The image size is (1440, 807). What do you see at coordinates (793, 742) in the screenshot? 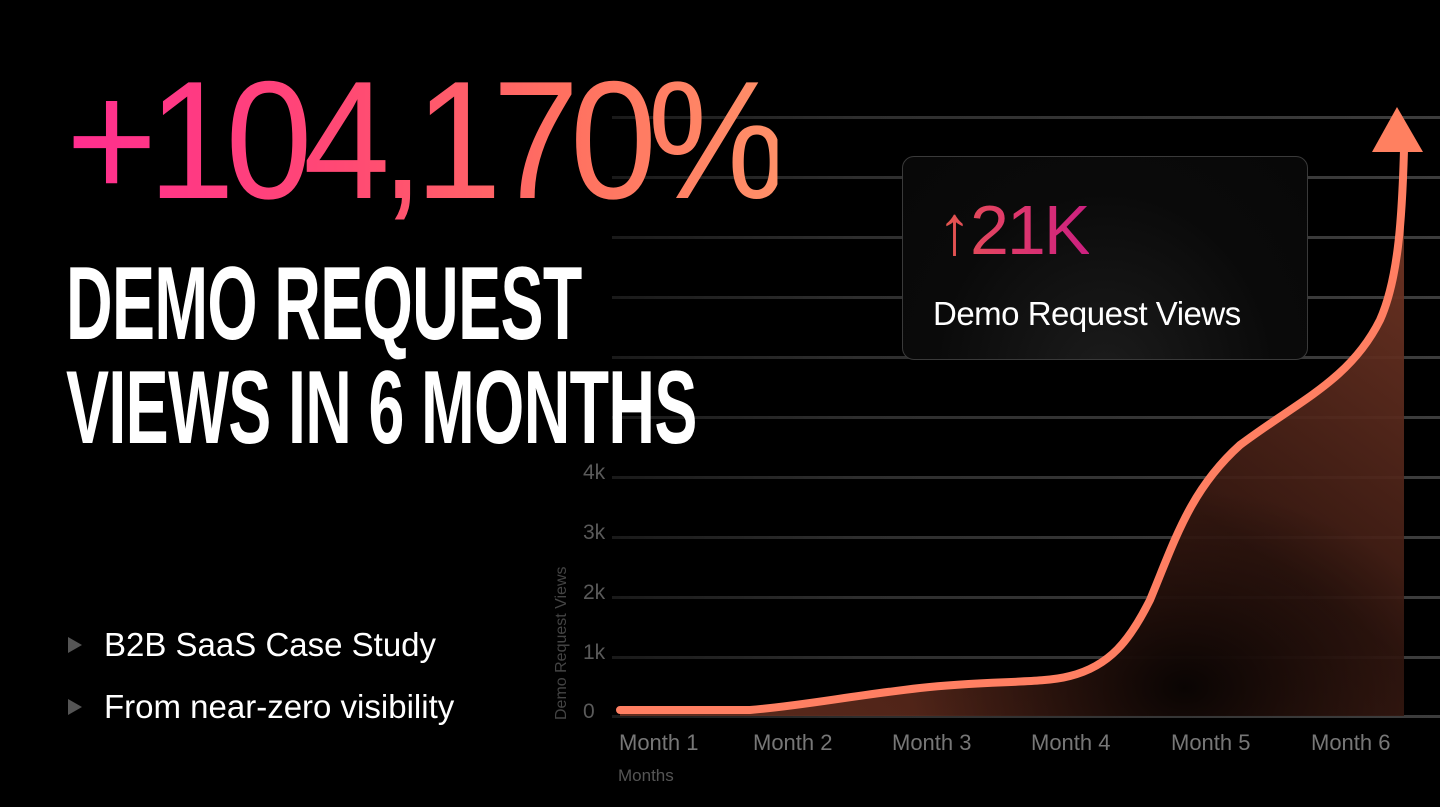
I see `x-tick: Month 2` at bounding box center [793, 742].